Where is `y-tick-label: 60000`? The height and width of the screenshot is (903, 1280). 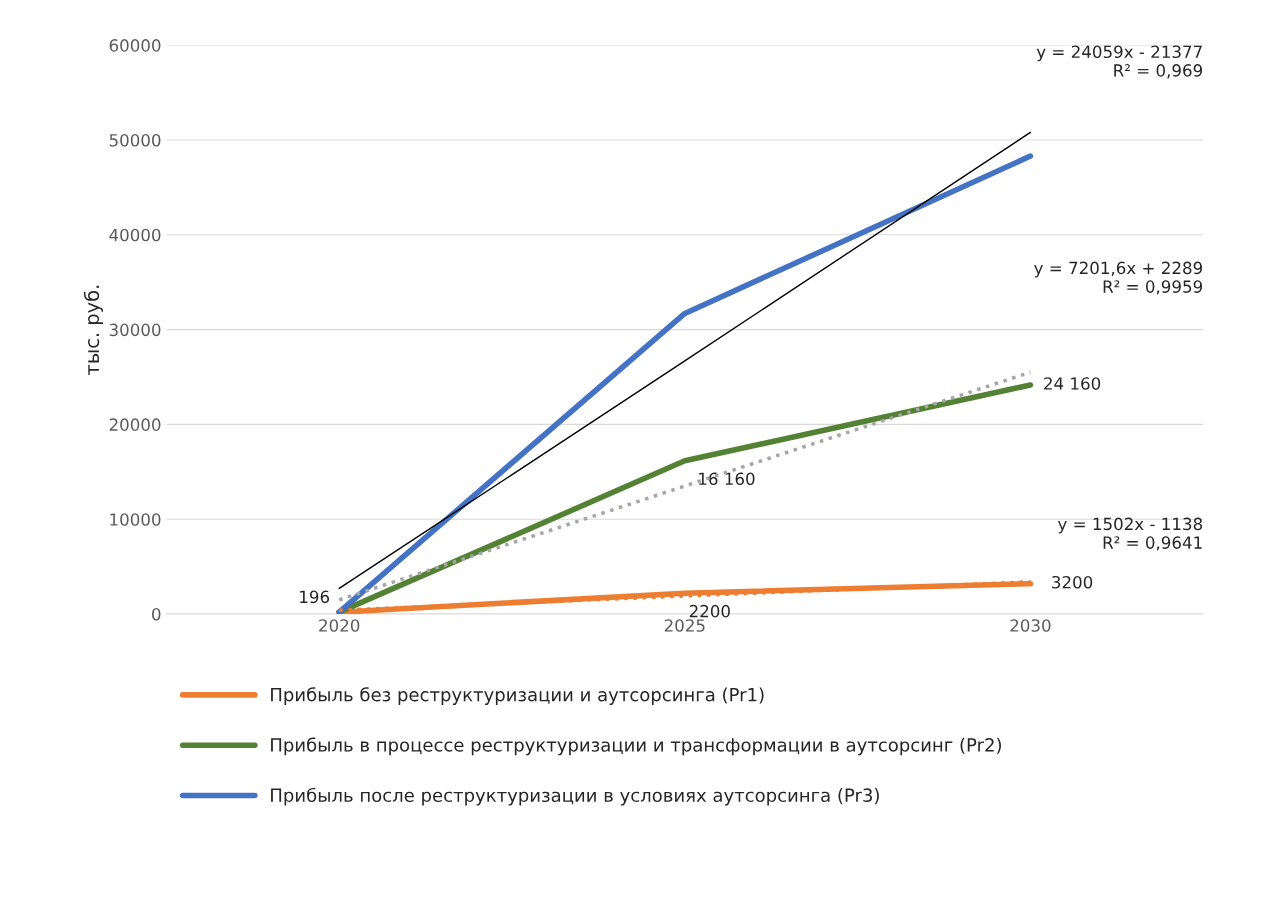
y-tick-label: 60000 is located at coordinates (135, 45).